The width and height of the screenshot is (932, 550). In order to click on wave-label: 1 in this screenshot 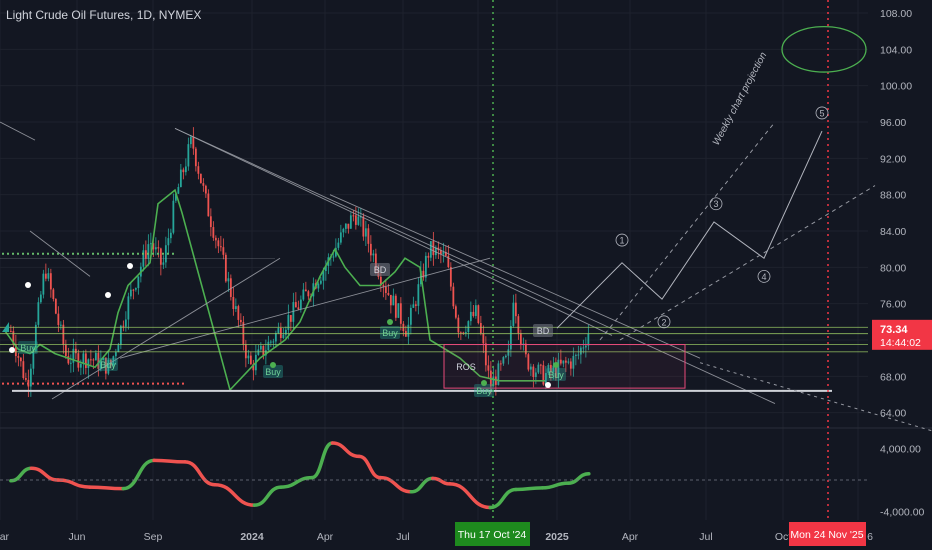, I will do `click(621, 241)`.